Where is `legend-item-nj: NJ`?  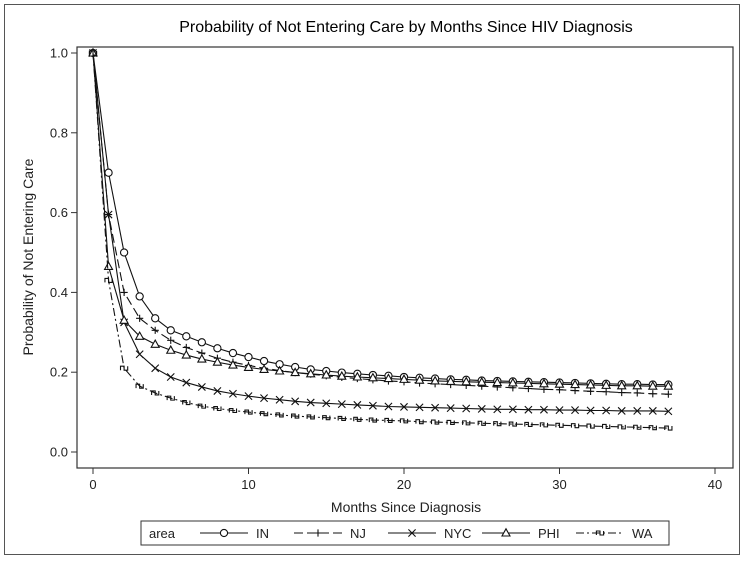 legend-item-nj: NJ is located at coordinates (330, 533).